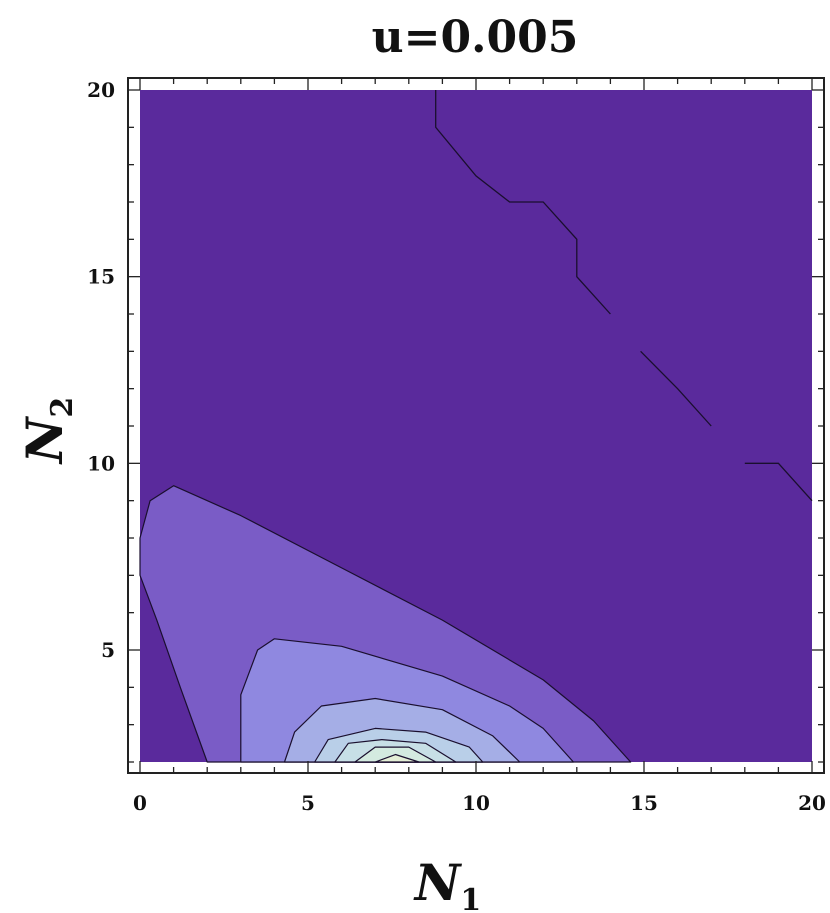 The height and width of the screenshot is (913, 830). I want to click on x-tick-label: 20, so click(812, 803).